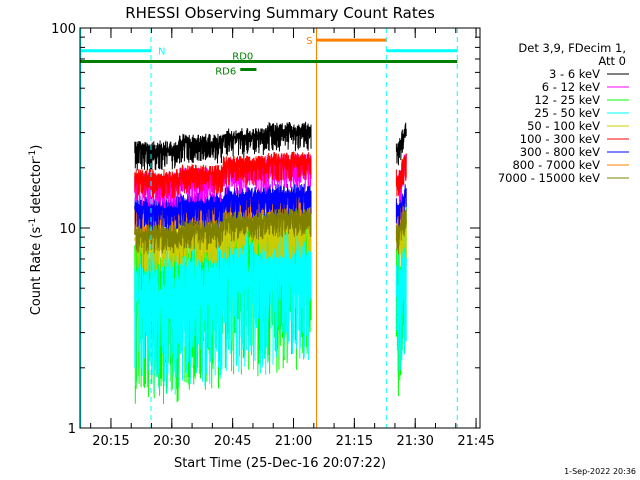 The height and width of the screenshot is (480, 640). I want to click on marker-label-5: RD6, so click(225, 72).